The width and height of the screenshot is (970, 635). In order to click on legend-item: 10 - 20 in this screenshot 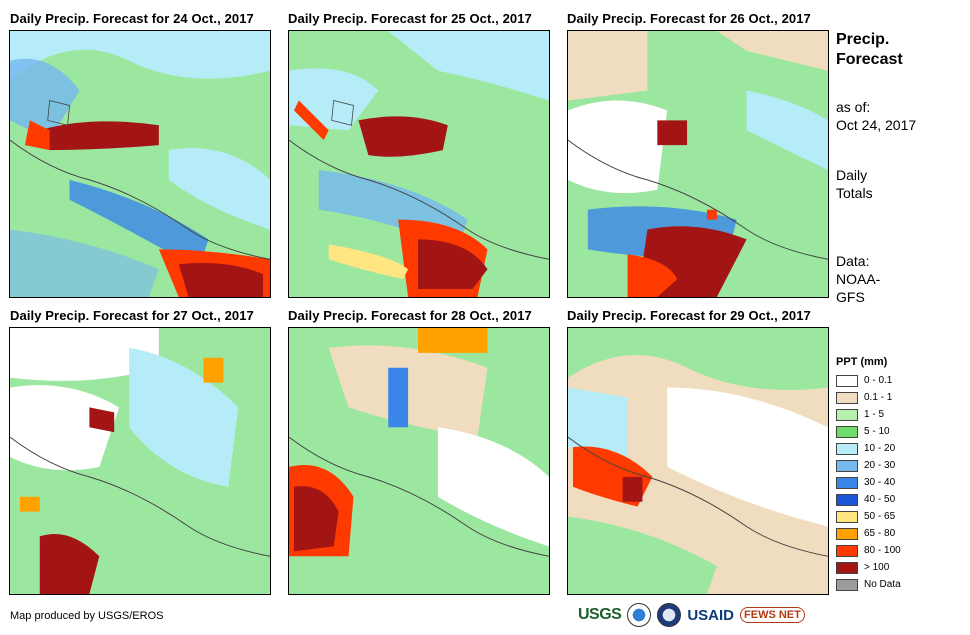, I will do `click(868, 448)`.